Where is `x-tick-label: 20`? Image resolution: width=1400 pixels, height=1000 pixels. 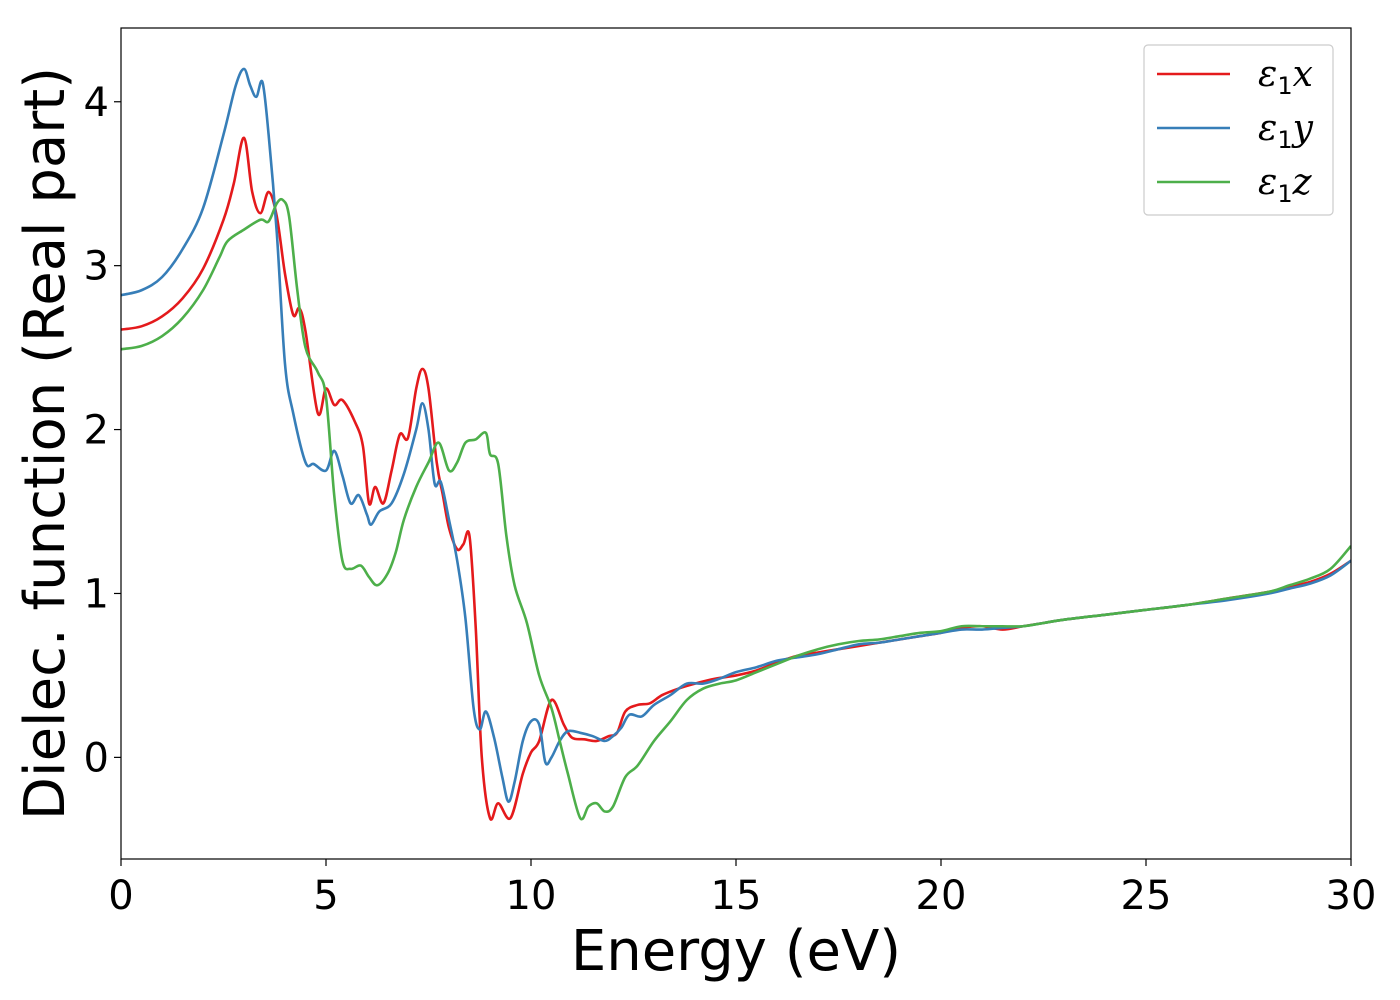
x-tick-label: 20 is located at coordinates (941, 896).